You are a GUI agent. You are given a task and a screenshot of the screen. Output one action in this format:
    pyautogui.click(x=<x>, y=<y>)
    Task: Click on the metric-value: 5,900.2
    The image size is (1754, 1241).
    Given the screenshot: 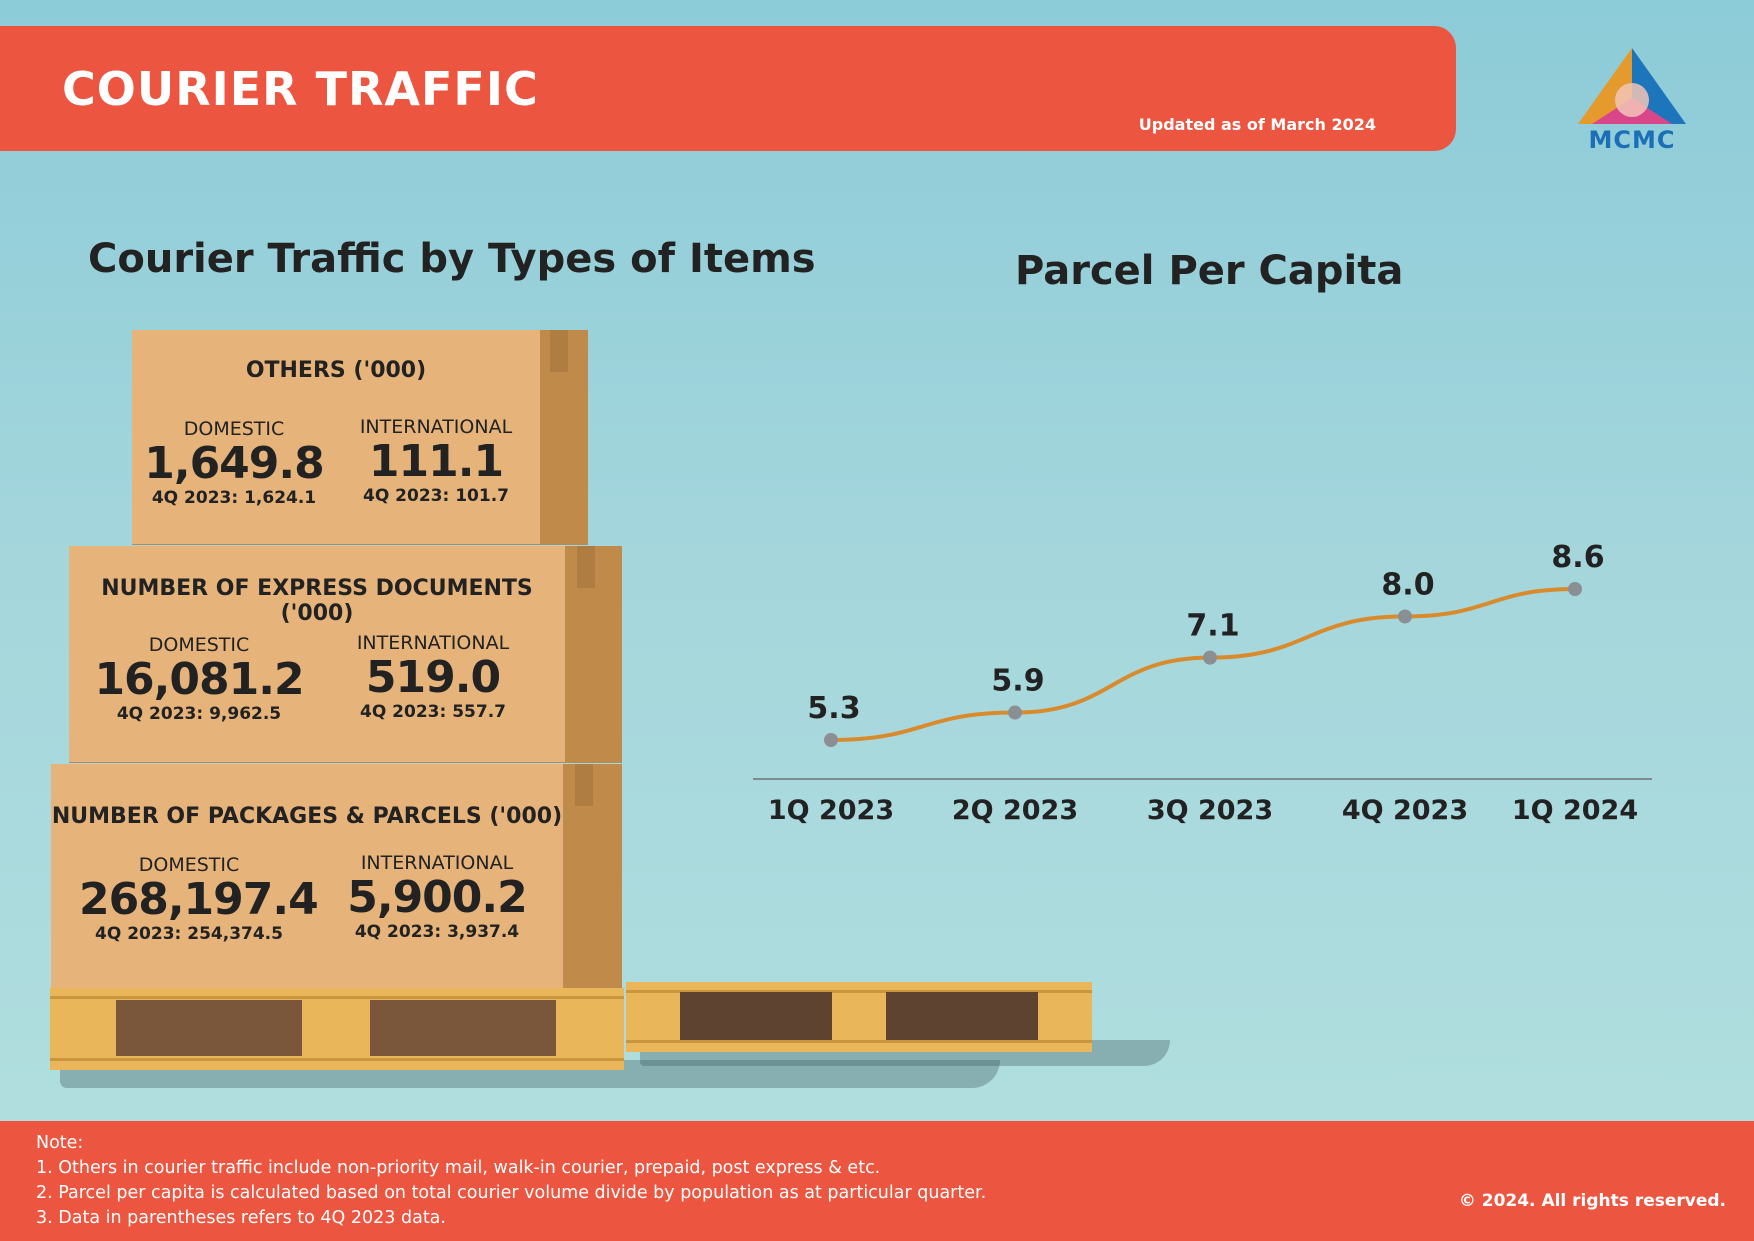 What is the action you would take?
    pyautogui.click(x=437, y=897)
    